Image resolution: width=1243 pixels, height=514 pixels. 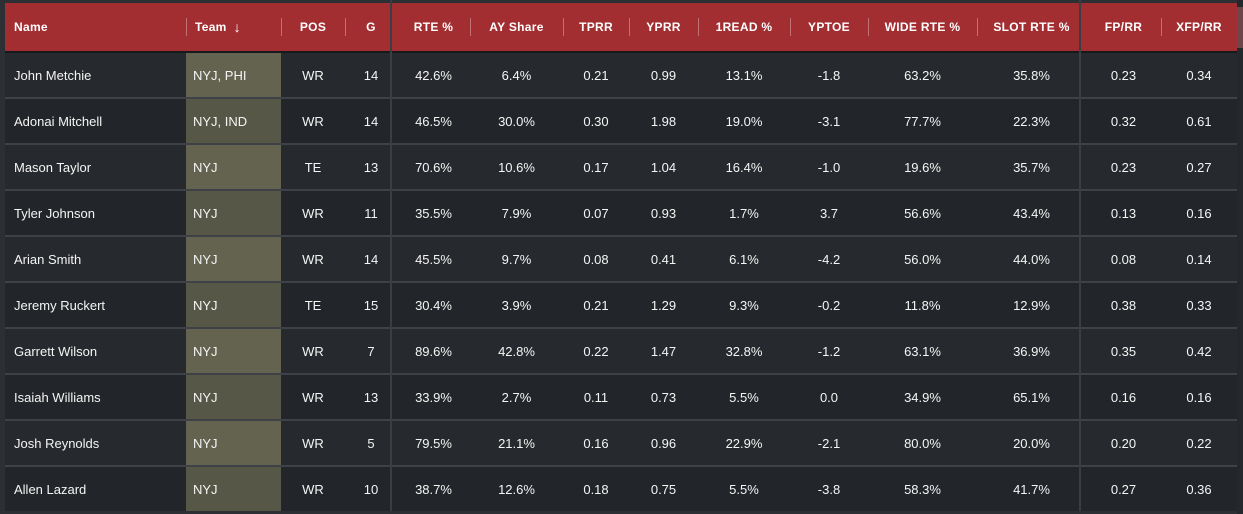 I want to click on column-header-label: YPTOE, so click(x=829, y=27).